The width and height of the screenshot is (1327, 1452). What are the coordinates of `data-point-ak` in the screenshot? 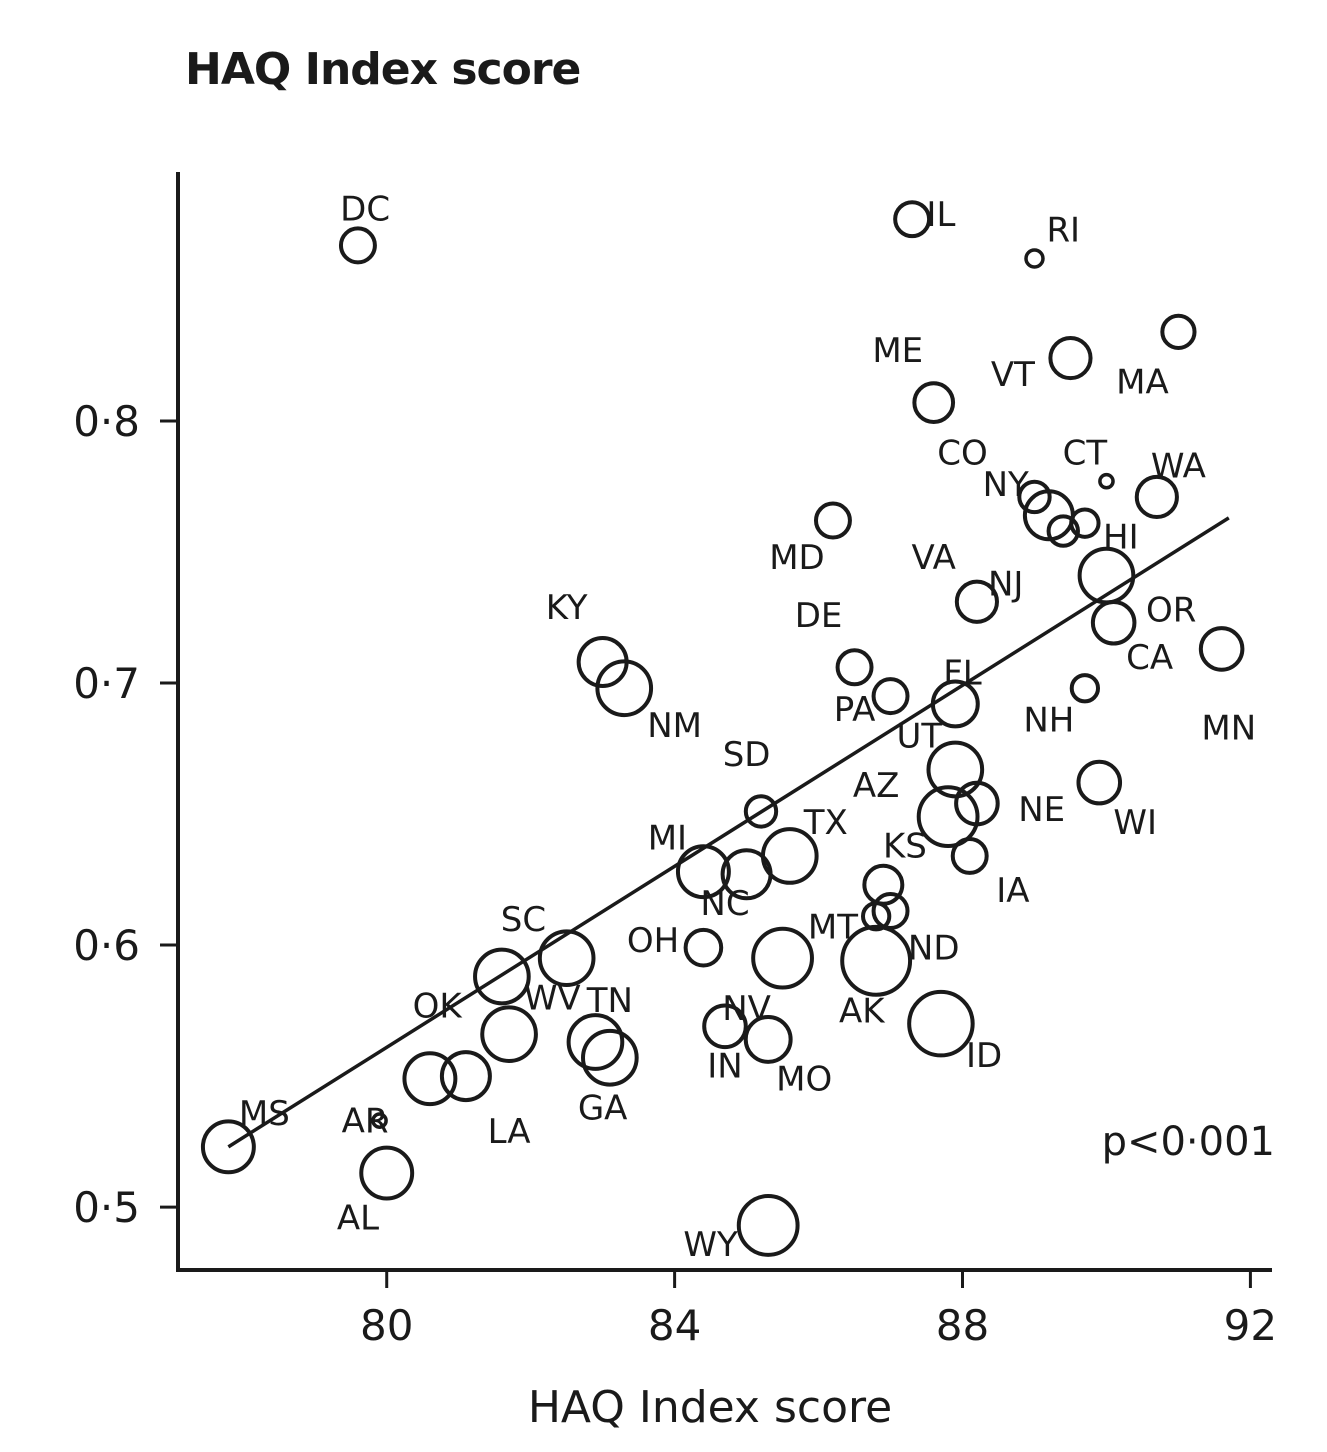 It's located at (703, 947).